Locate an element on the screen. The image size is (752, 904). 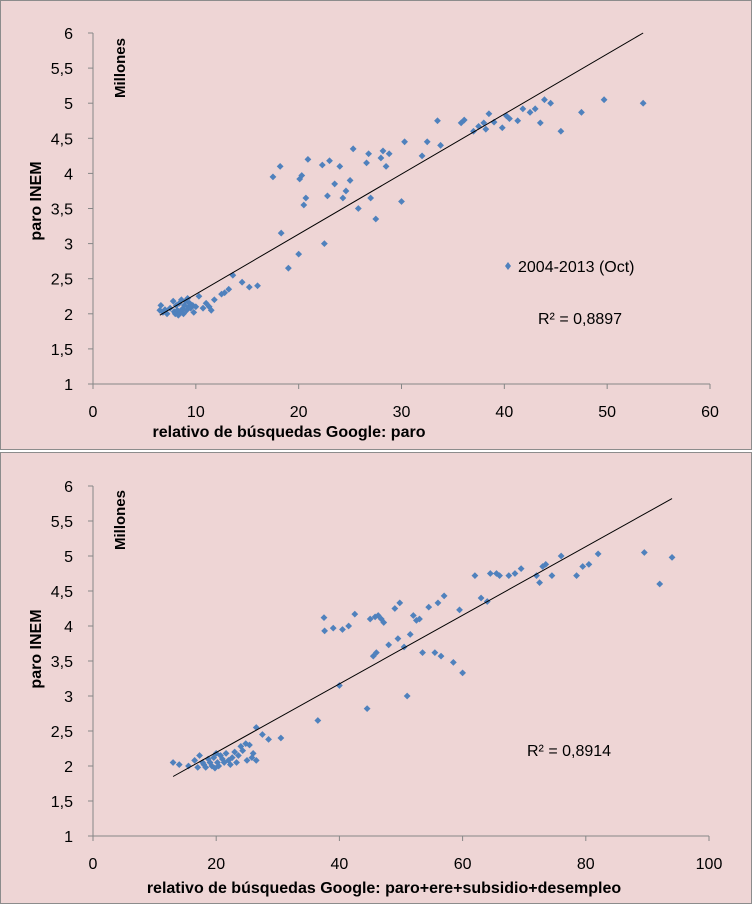
y-tick-label: 6 is located at coordinates (68, 487).